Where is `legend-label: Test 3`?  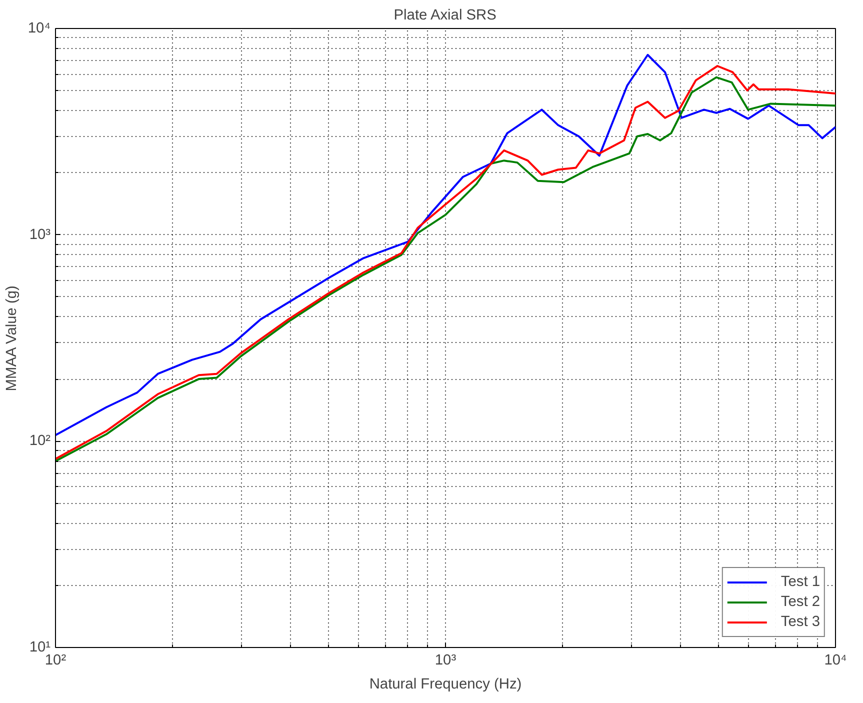 legend-label: Test 3 is located at coordinates (800, 622).